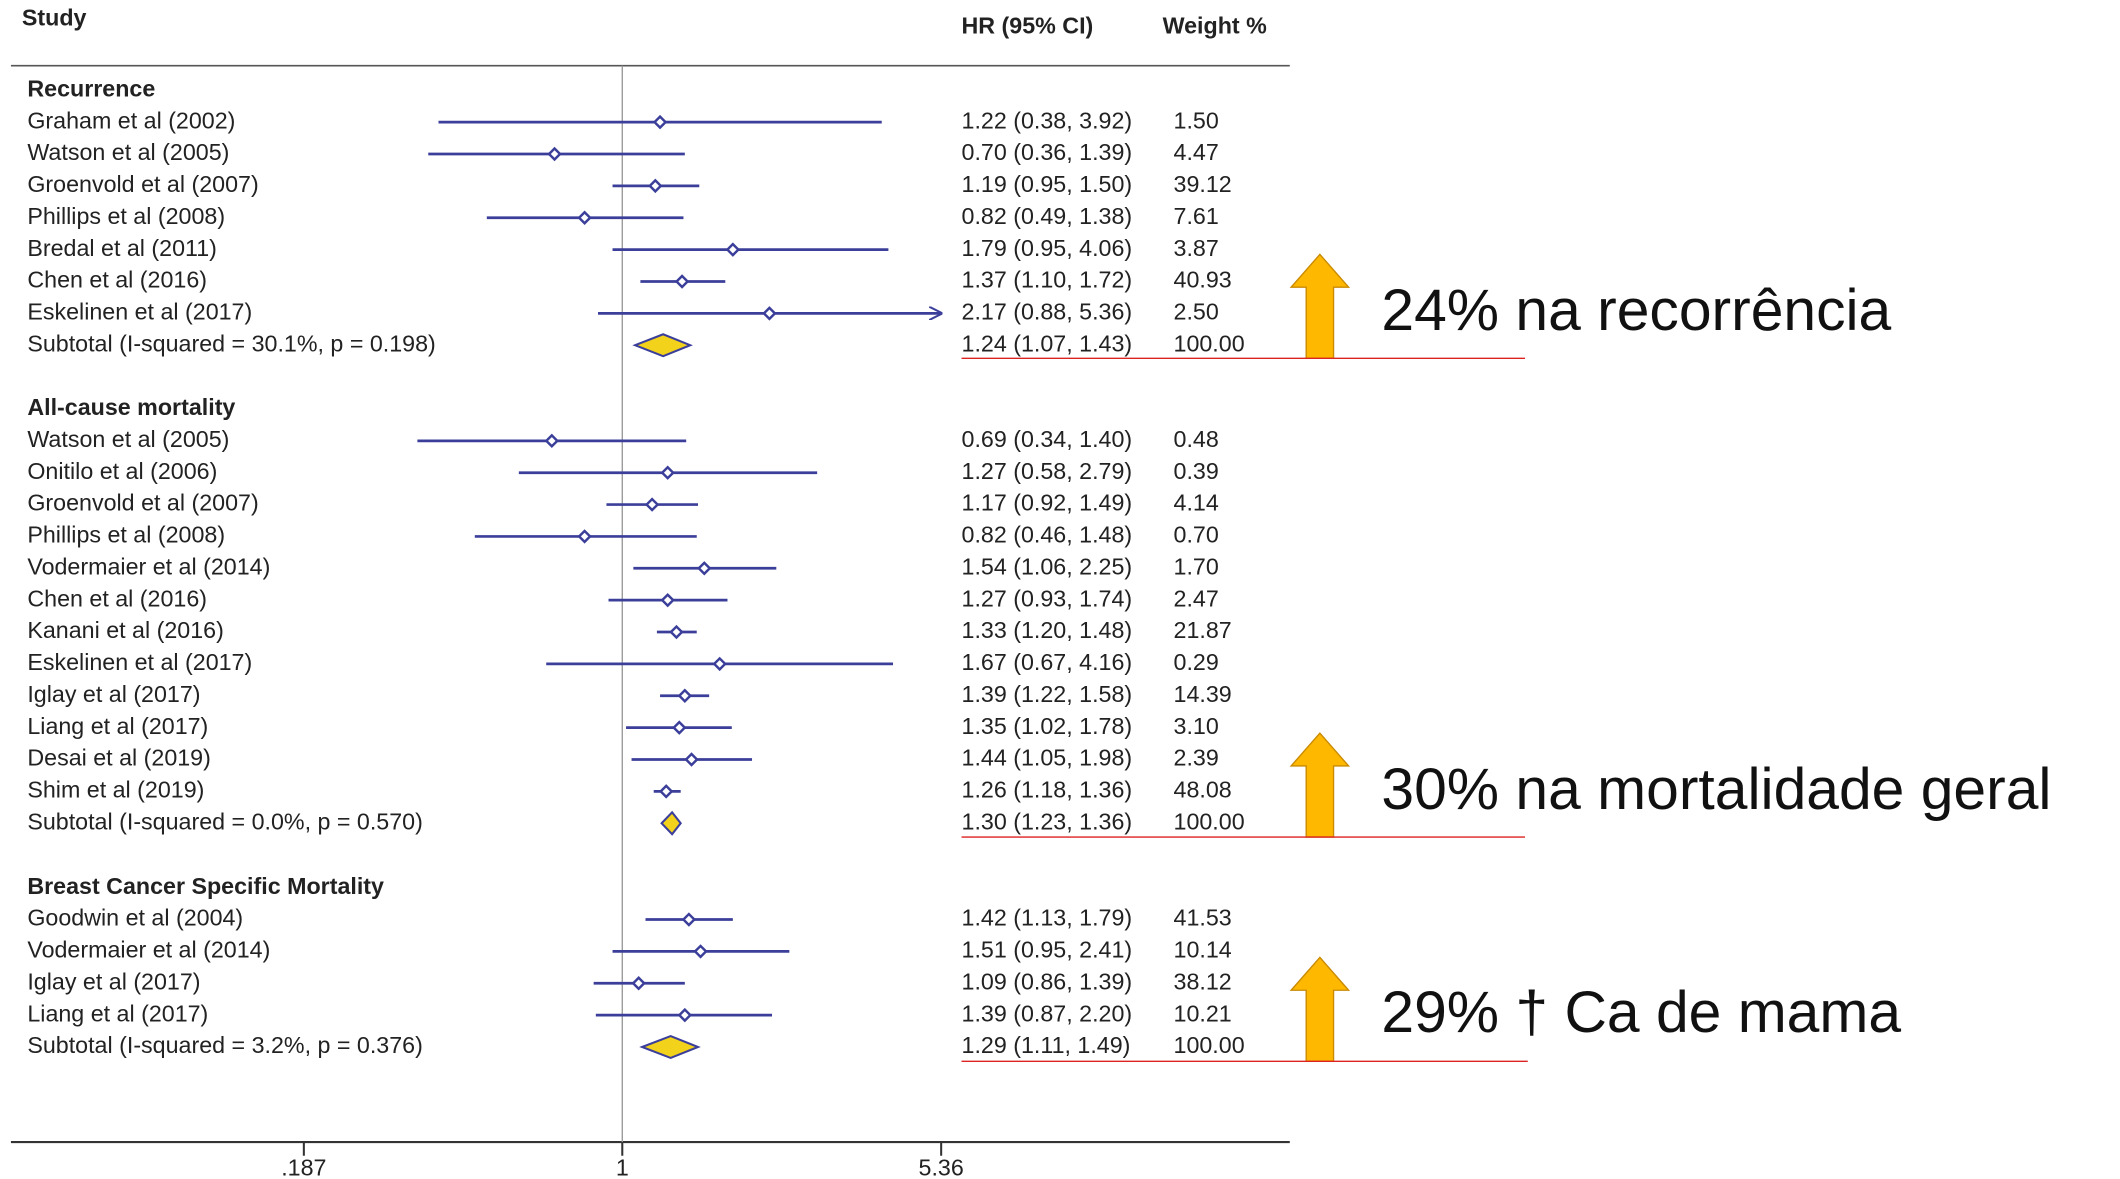  Describe the element at coordinates (1047, 790) in the screenshot. I see `hr-label: 1.26 (1.18, 1.36)` at that location.